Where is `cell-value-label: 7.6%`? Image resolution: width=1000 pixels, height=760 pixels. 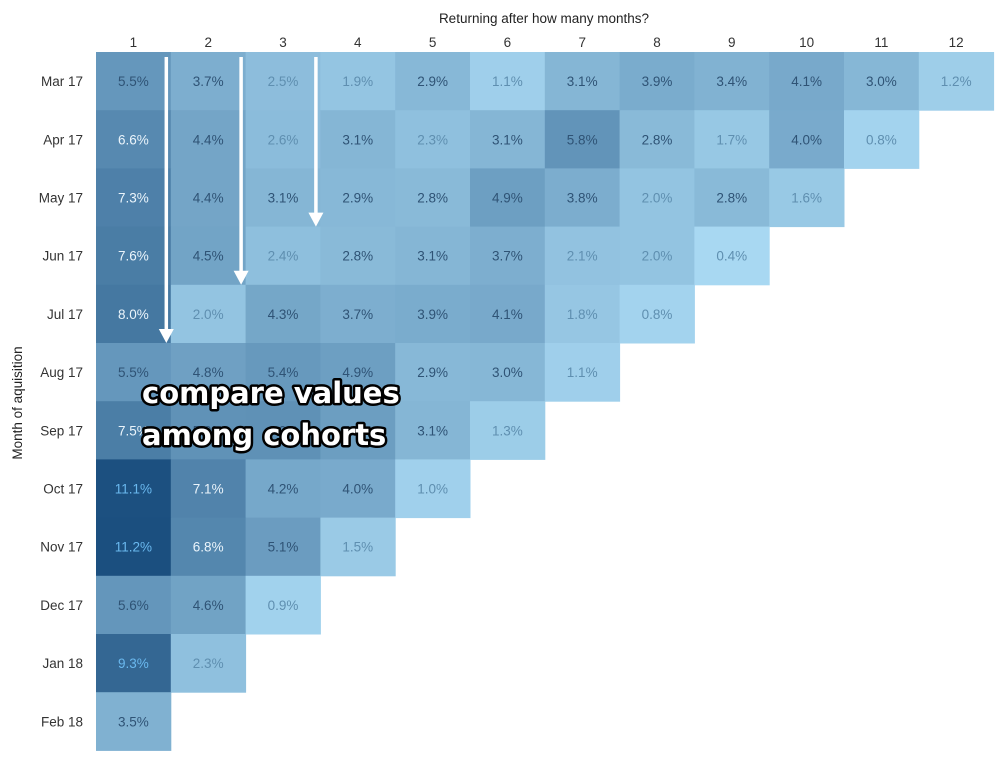 cell-value-label: 7.6% is located at coordinates (133, 256).